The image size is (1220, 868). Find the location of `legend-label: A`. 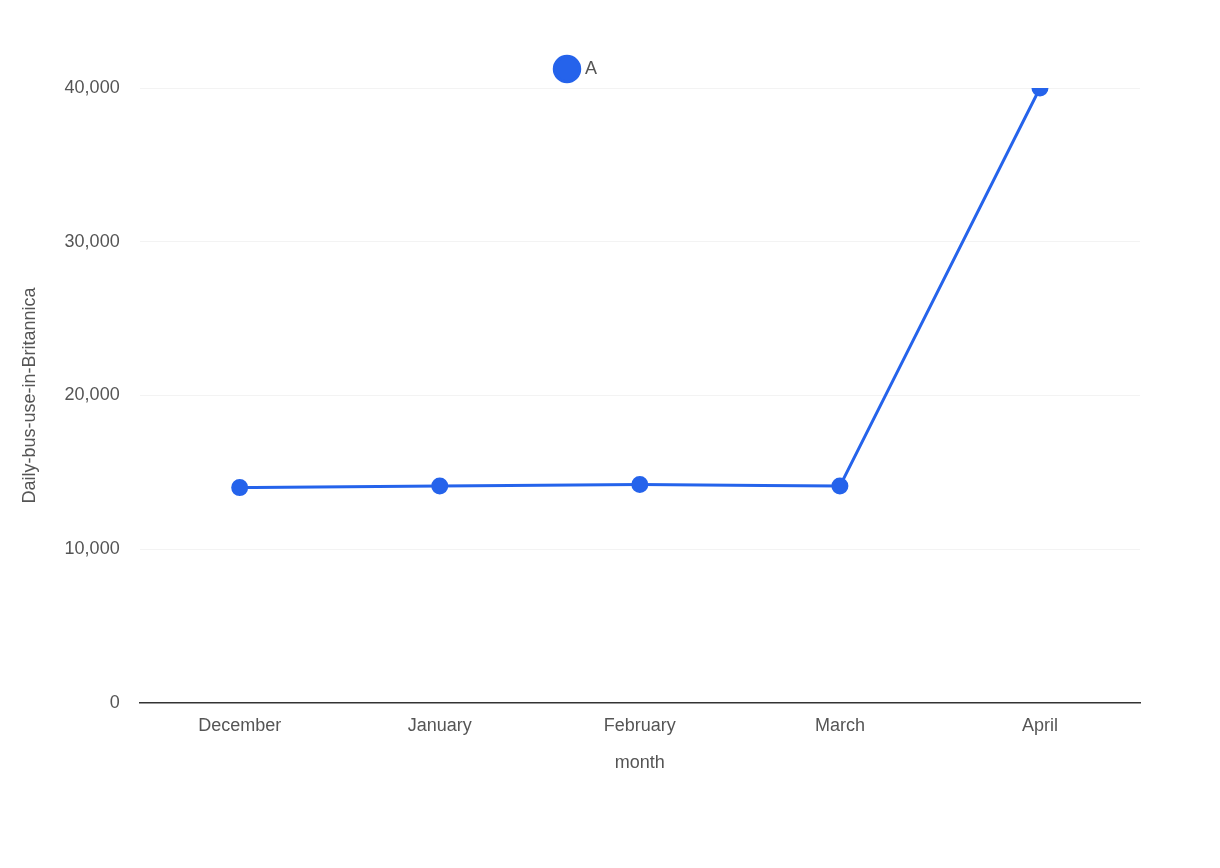

legend-label: A is located at coordinates (591, 67).